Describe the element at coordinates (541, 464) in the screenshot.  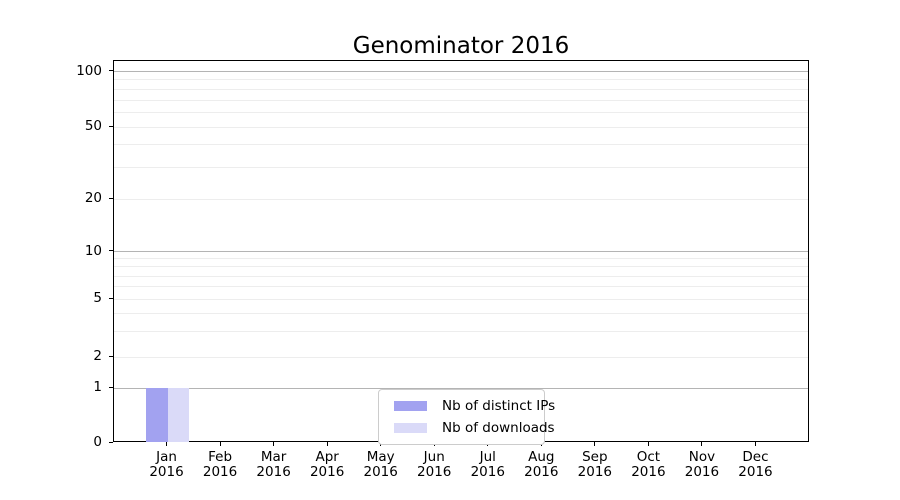
I see `x-tick-label-aug: Aug 2016` at that location.